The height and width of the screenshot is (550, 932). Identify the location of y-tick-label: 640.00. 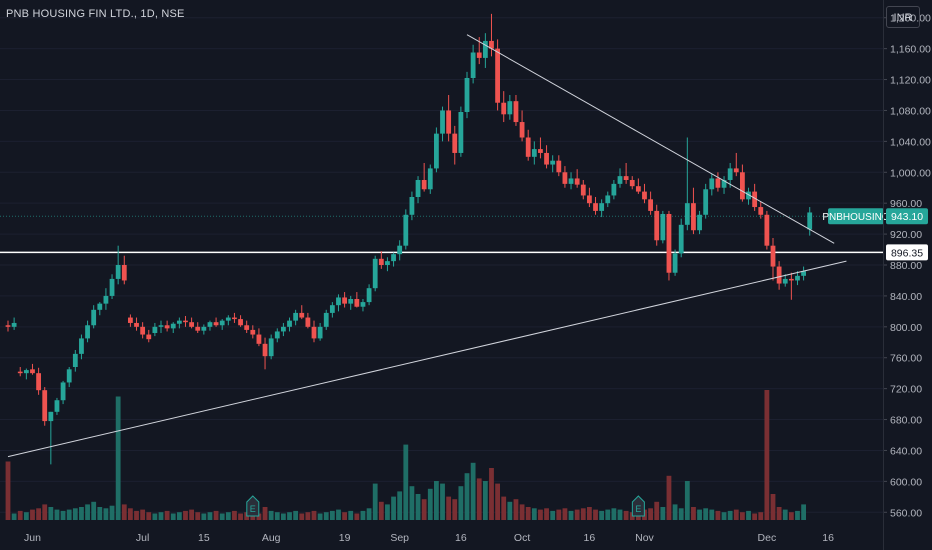
(906, 451).